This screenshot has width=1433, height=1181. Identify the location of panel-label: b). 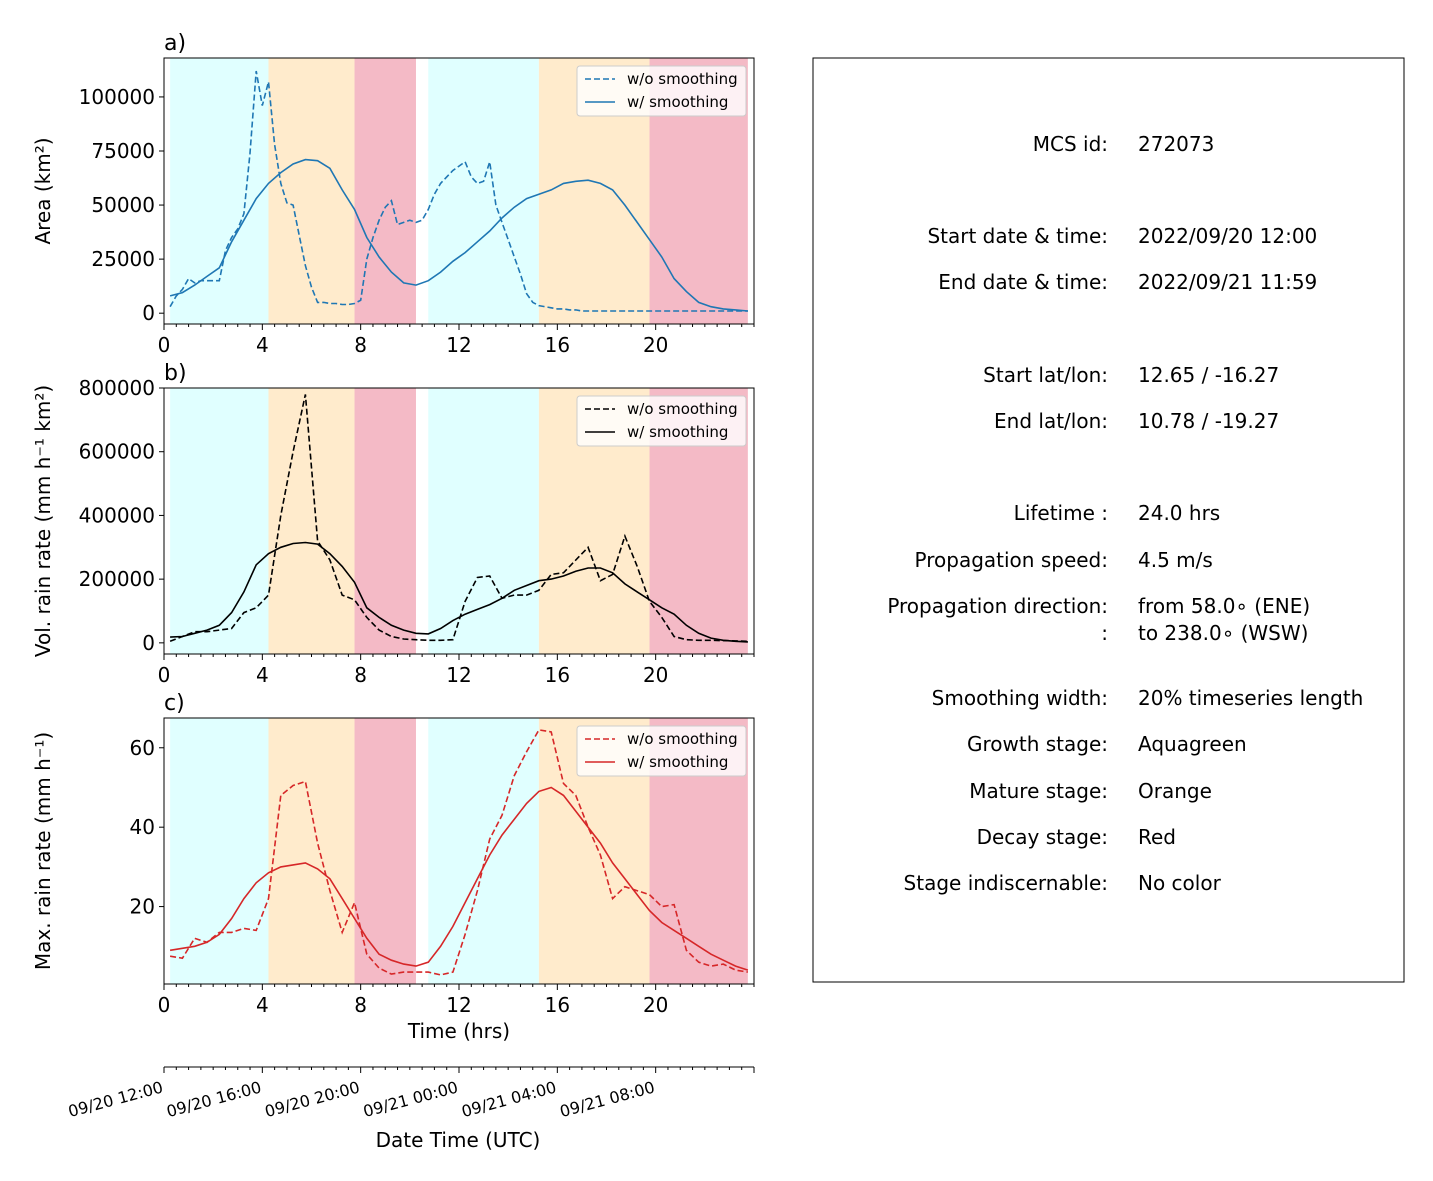
(175, 373).